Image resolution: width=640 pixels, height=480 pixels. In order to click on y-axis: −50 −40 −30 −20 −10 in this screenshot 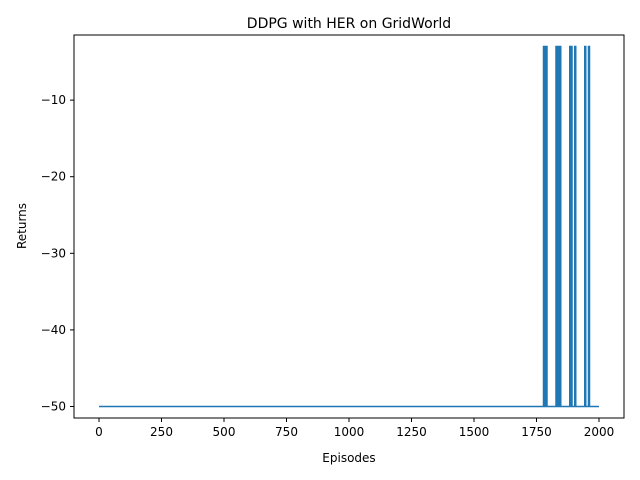, I will do `click(57, 253)`.